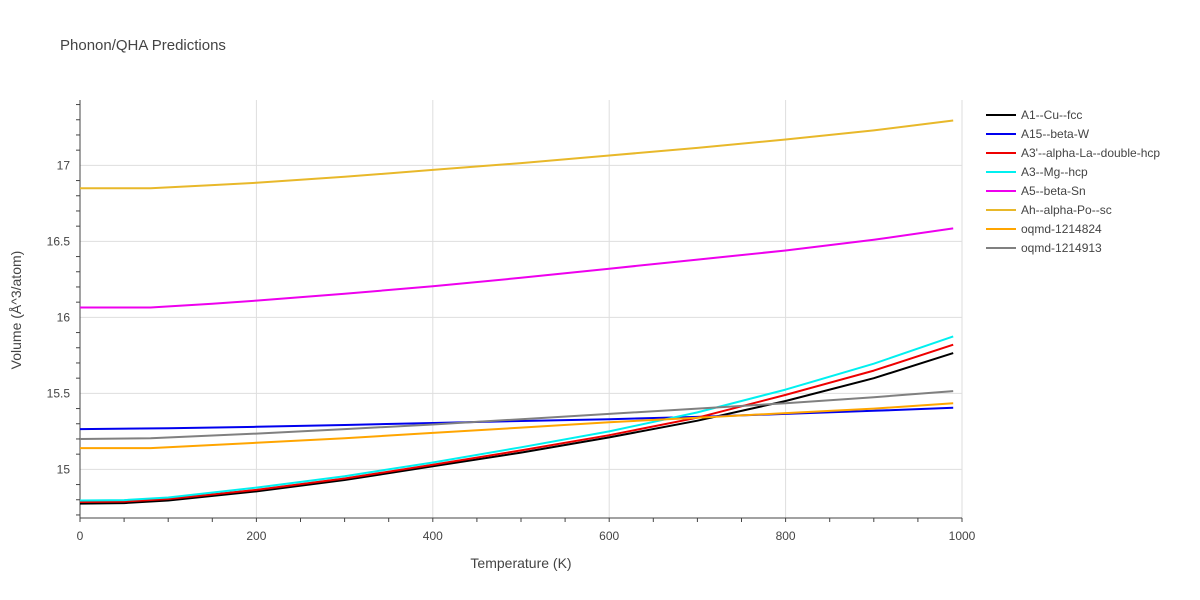 The image size is (1200, 600). Describe the element at coordinates (80, 536) in the screenshot. I see `x-tick-label: 0` at that location.